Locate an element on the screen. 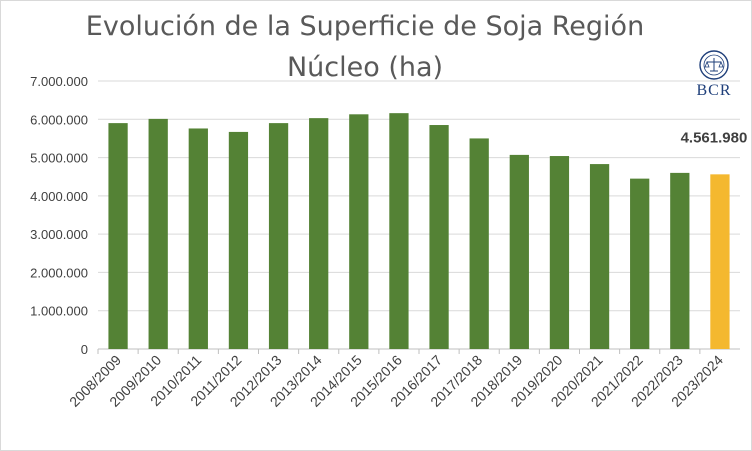 Image resolution: width=752 pixels, height=451 pixels. y-tick-label: 6.000.000 is located at coordinates (59, 119).